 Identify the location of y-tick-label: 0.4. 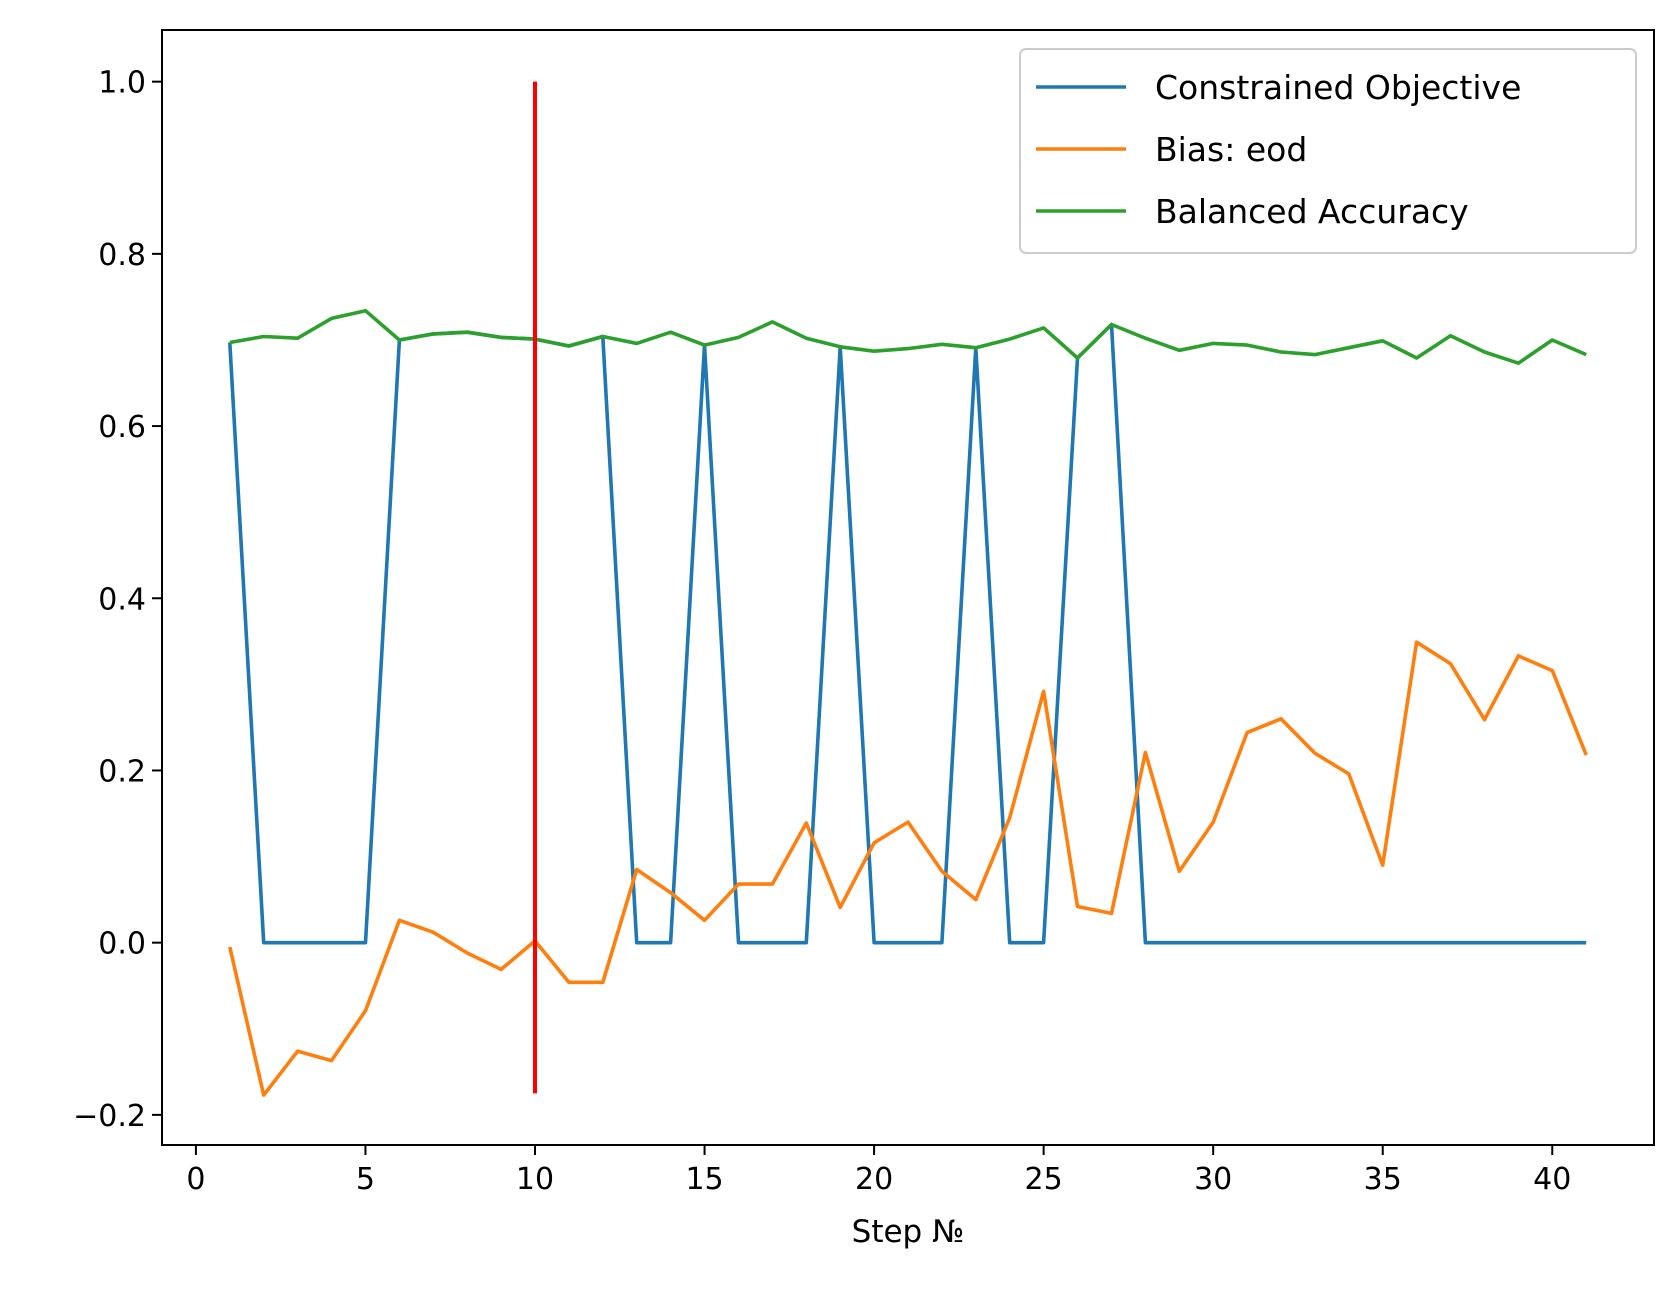
(122, 599).